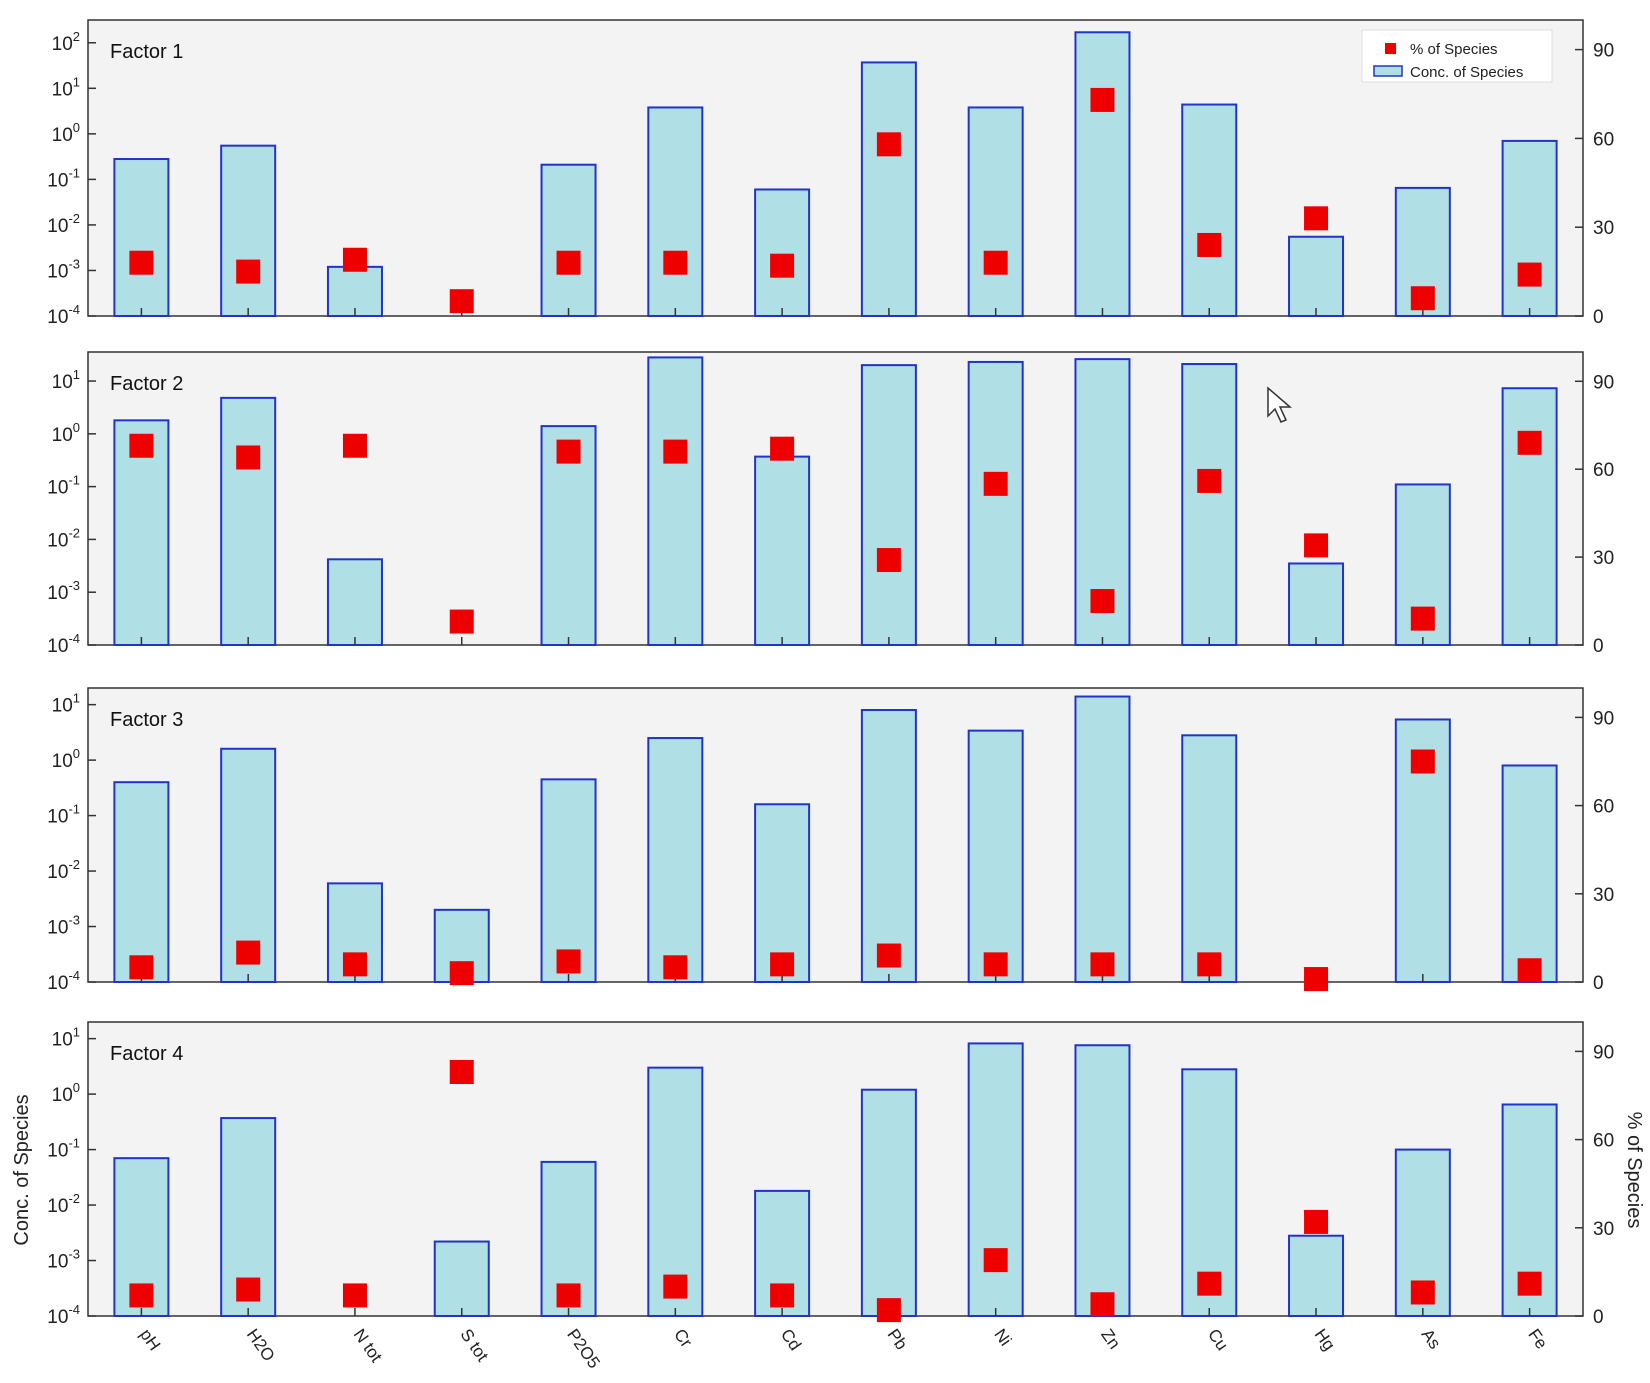 Image resolution: width=1650 pixels, height=1383 pixels. I want to click on category-label: As, so click(1431, 1338).